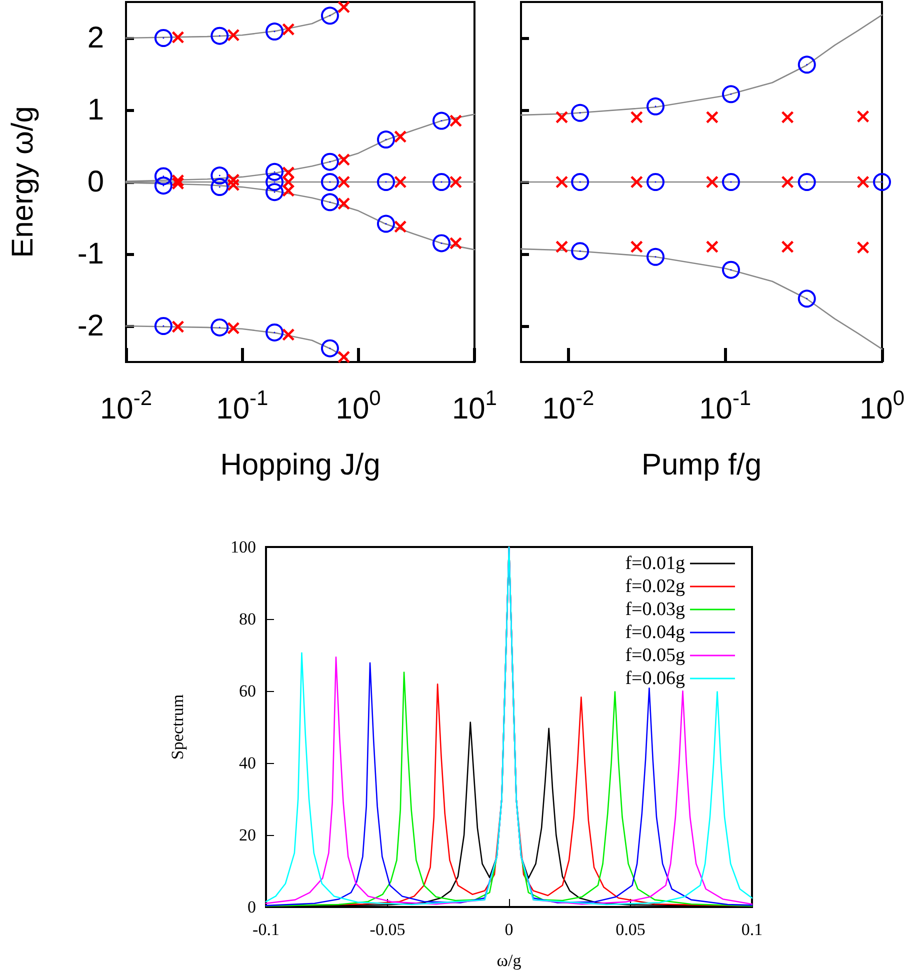 This screenshot has height=975, width=912. Describe the element at coordinates (90, 254) in the screenshot. I see `y-tick-label: -1` at that location.